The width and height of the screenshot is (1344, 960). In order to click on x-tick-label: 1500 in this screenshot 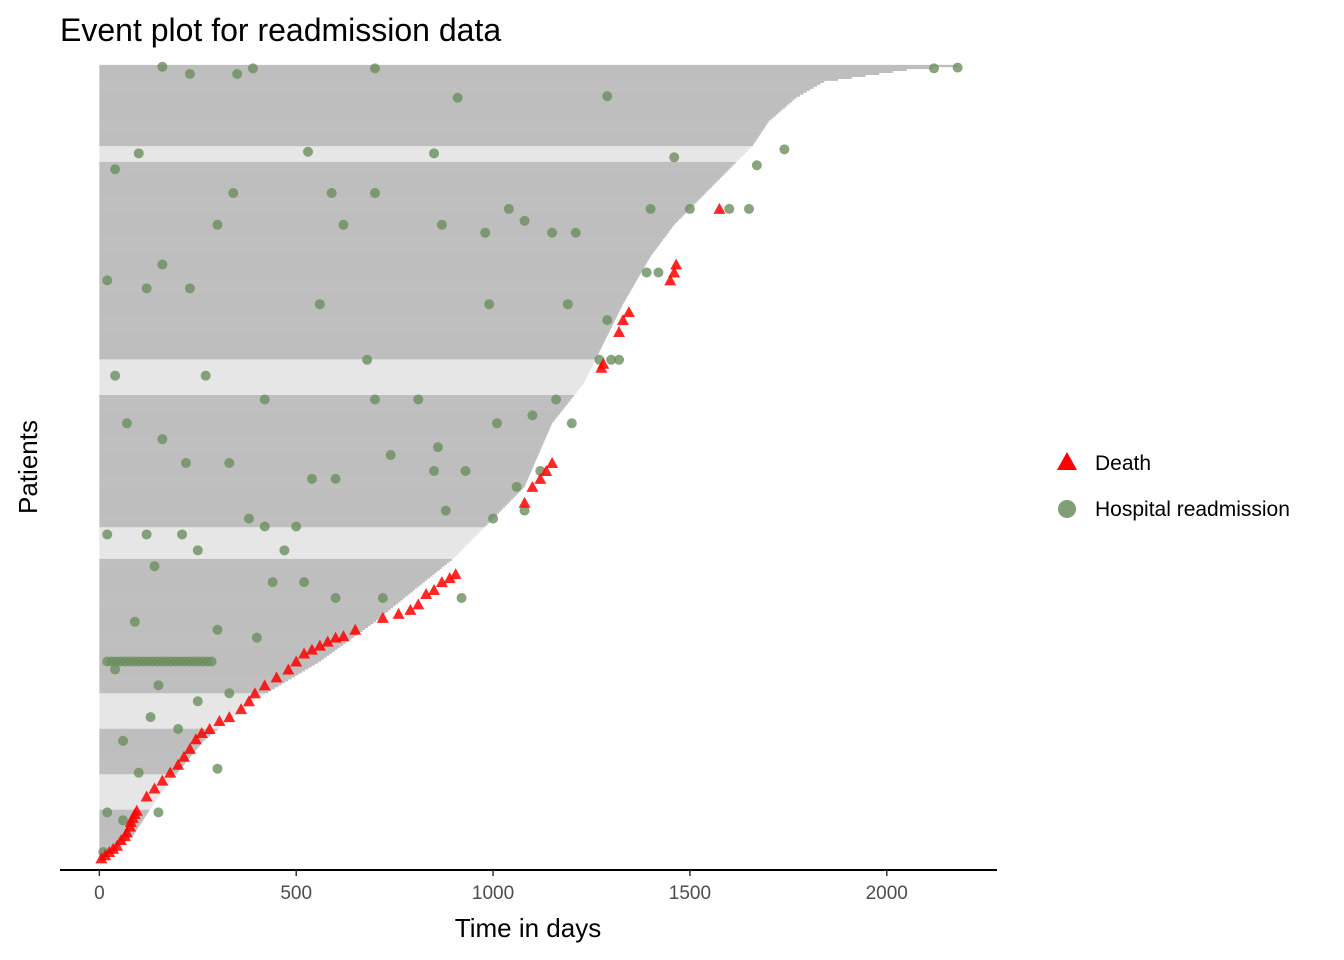, I will do `click(690, 893)`.